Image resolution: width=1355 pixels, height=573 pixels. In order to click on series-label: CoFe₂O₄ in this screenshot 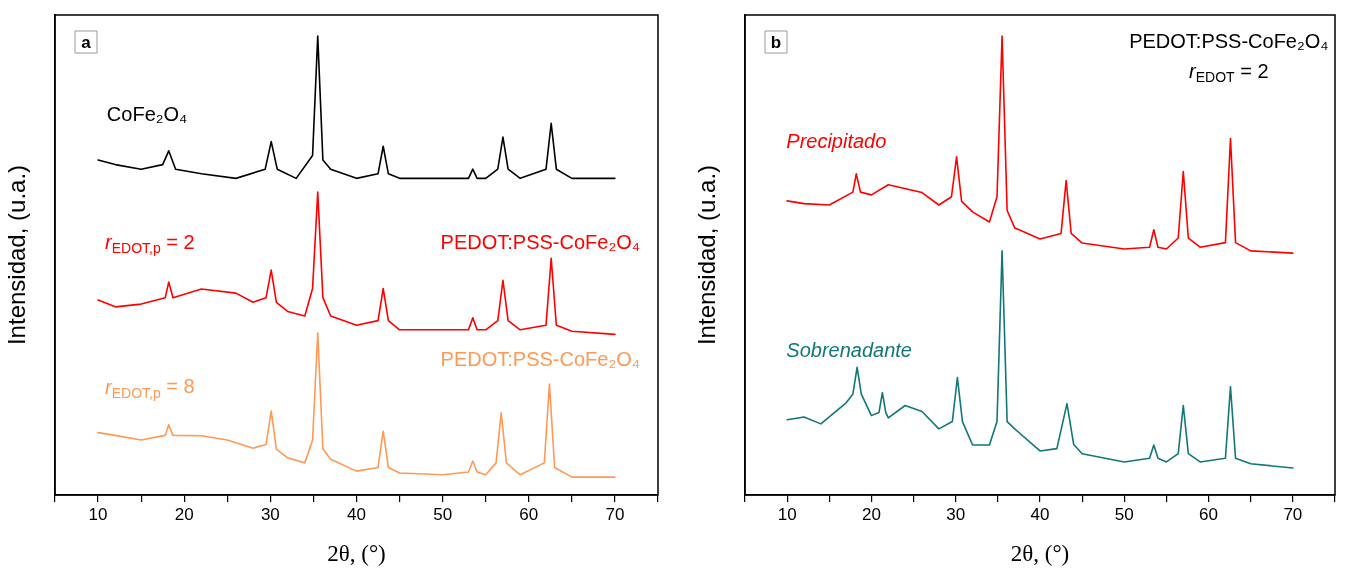, I will do `click(147, 114)`.